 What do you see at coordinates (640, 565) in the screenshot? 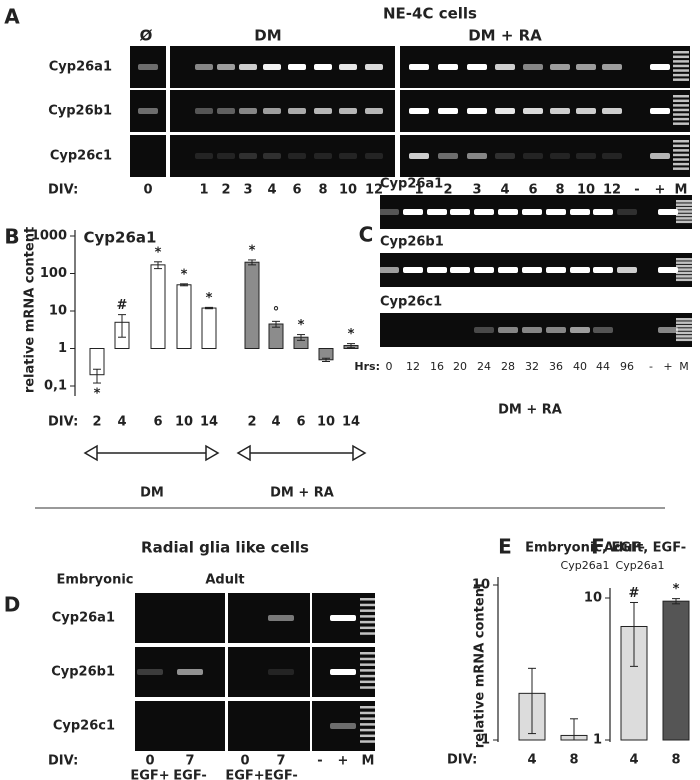
I see `label: Cyp26a1` at bounding box center [640, 565].